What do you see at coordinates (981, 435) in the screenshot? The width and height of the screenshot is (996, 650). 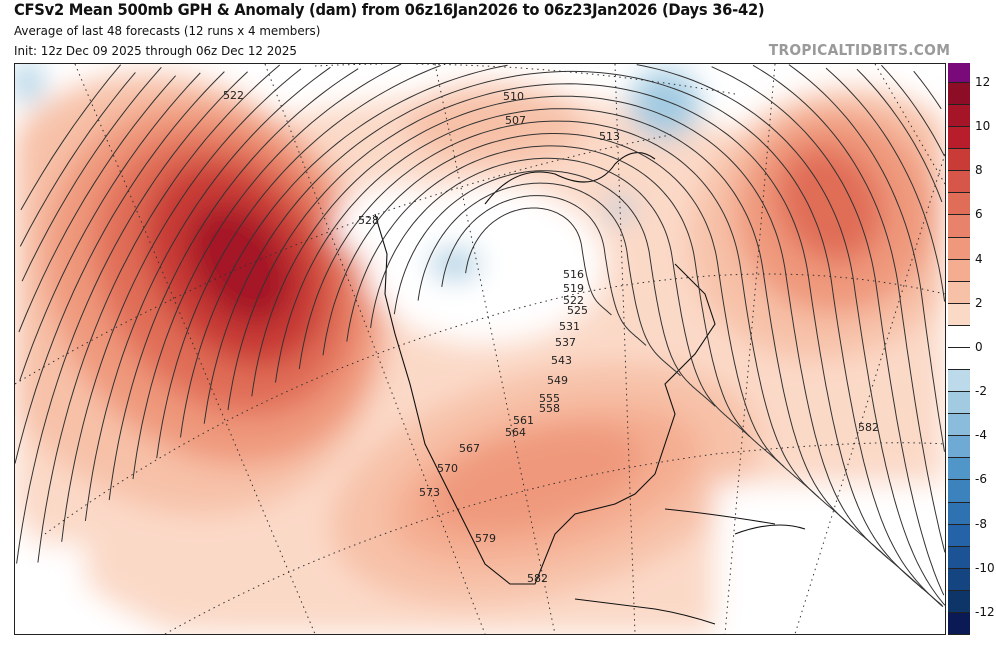 I see `colorbar-tick-label: -4` at bounding box center [981, 435].